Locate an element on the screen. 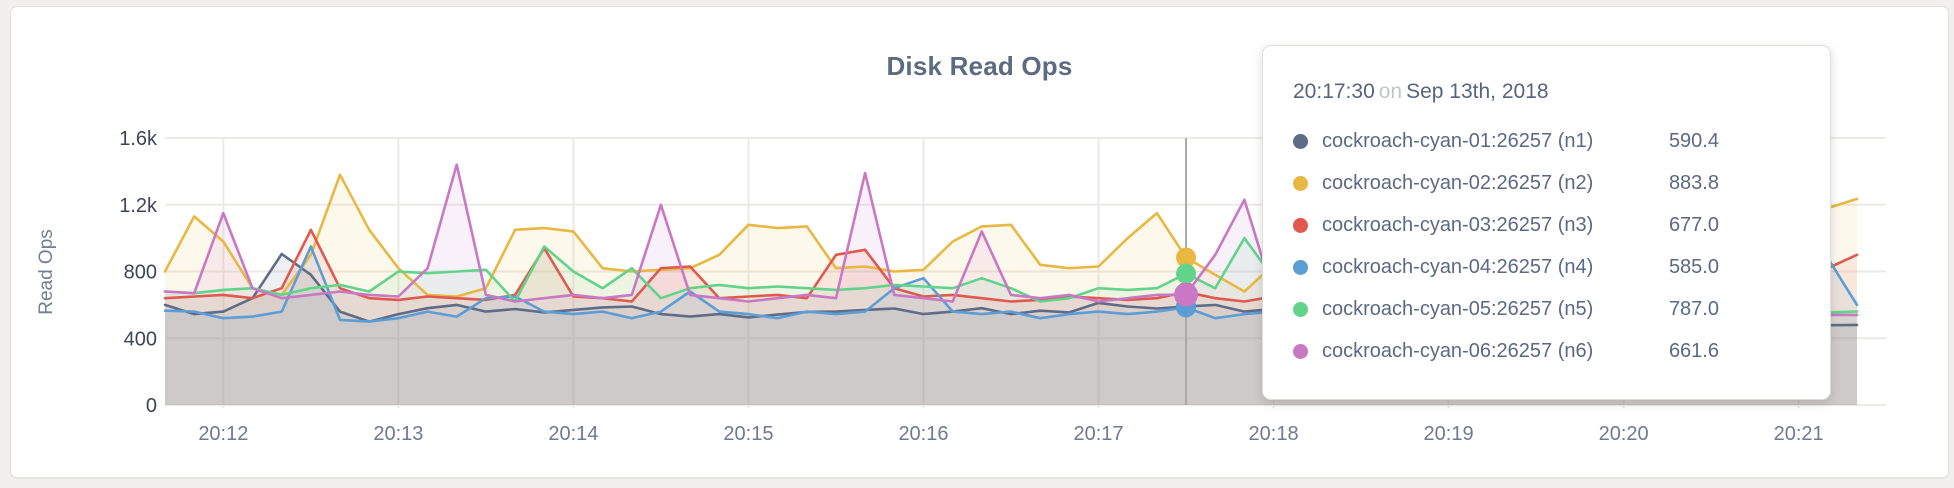 The image size is (1954, 488). x-tick-label: 20:13 is located at coordinates (398, 434).